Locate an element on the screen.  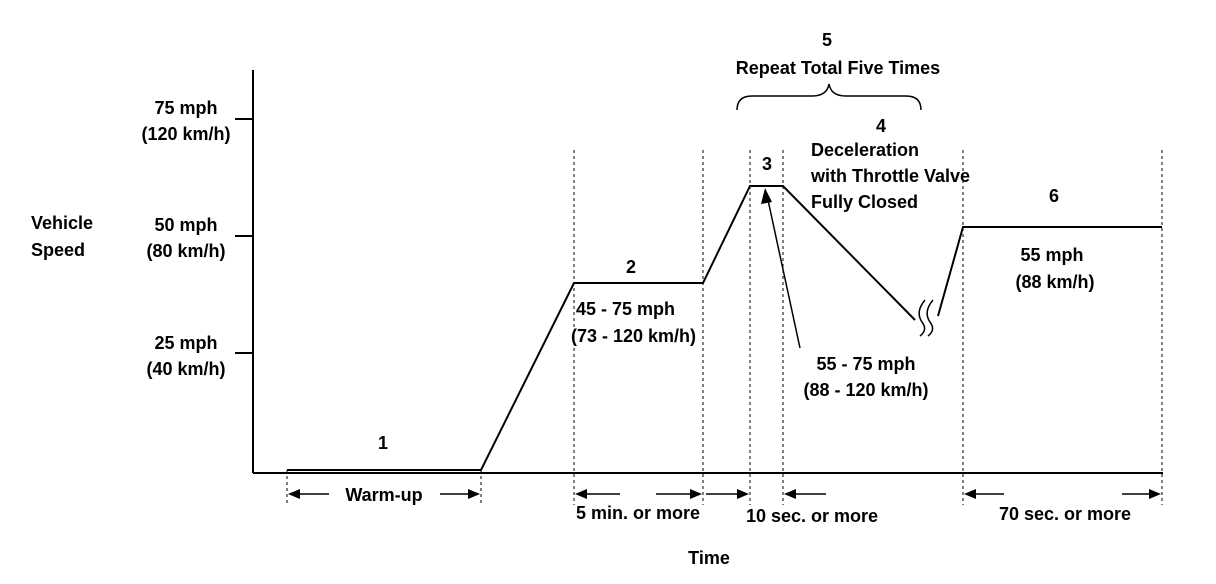
step2-duration-label: 5 min. or more is located at coordinates (638, 513).